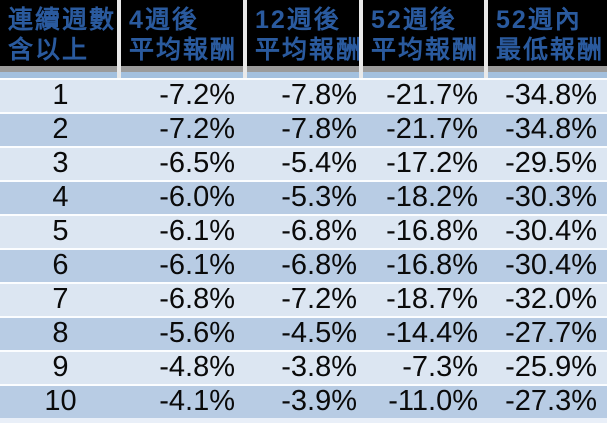  I want to click on header-line: 含以上, so click(49, 50).